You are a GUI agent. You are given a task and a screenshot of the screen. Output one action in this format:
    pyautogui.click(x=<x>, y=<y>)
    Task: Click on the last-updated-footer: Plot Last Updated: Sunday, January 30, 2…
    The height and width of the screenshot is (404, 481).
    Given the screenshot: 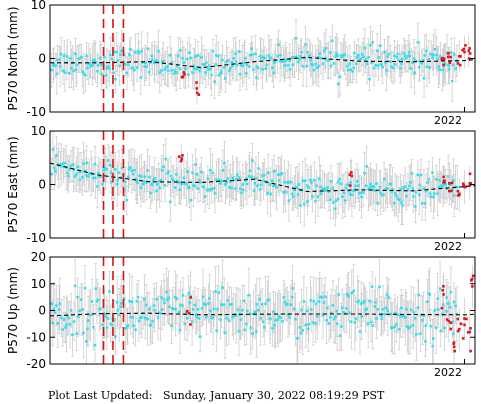 What is the action you would take?
    pyautogui.click(x=216, y=395)
    